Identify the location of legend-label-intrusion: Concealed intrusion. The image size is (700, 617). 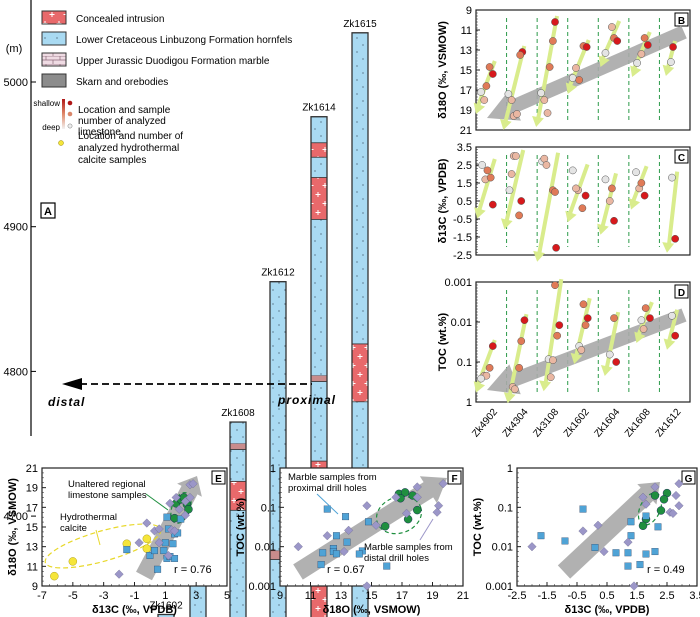
(120, 19).